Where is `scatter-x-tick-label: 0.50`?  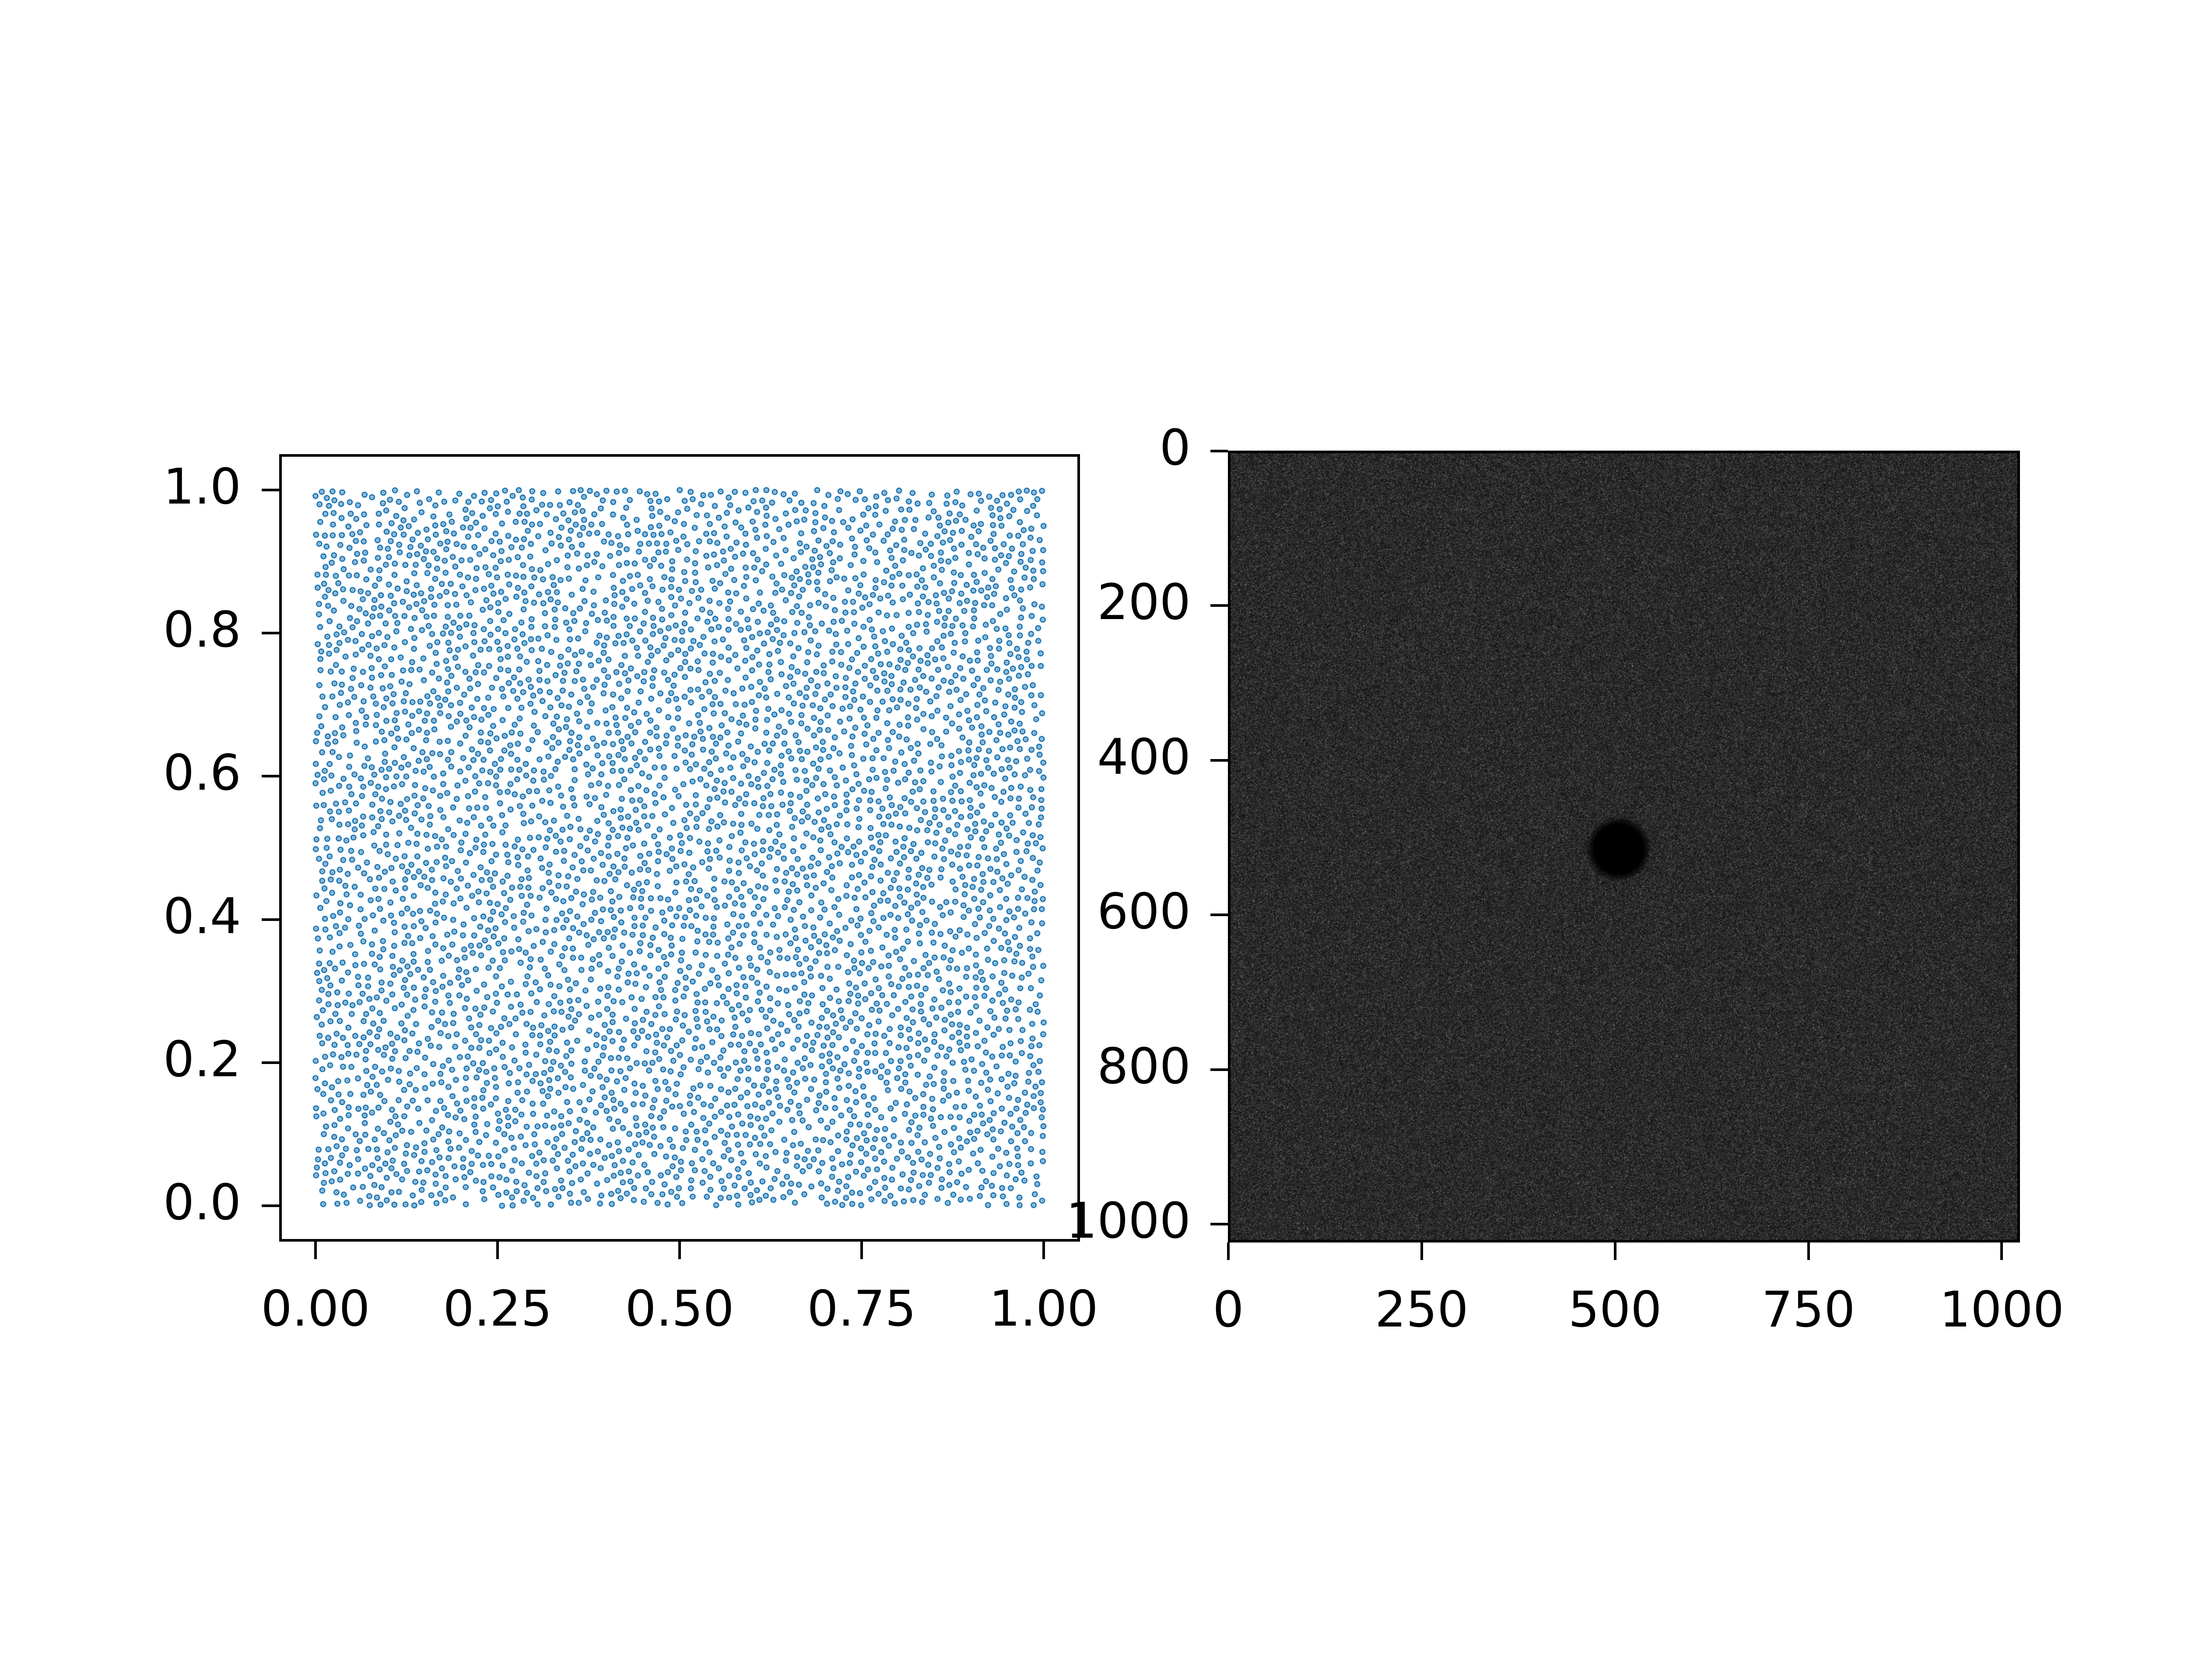 scatter-x-tick-label: 0.50 is located at coordinates (679, 1309).